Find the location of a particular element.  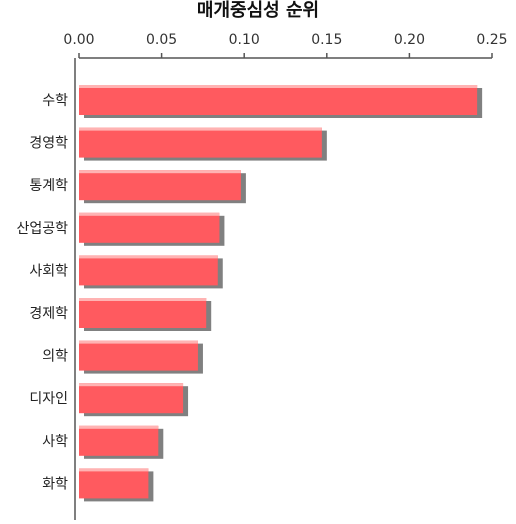

x-tick-label: 0.25 is located at coordinates (491, 40).